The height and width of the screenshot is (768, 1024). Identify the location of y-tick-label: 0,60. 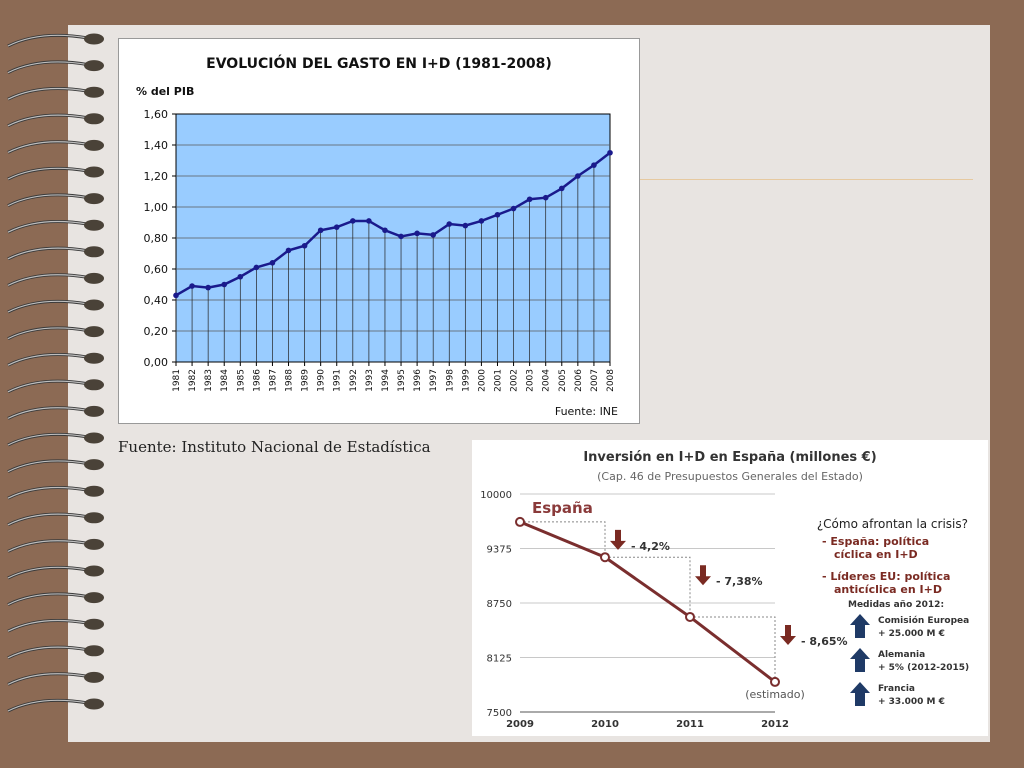
(156, 269).